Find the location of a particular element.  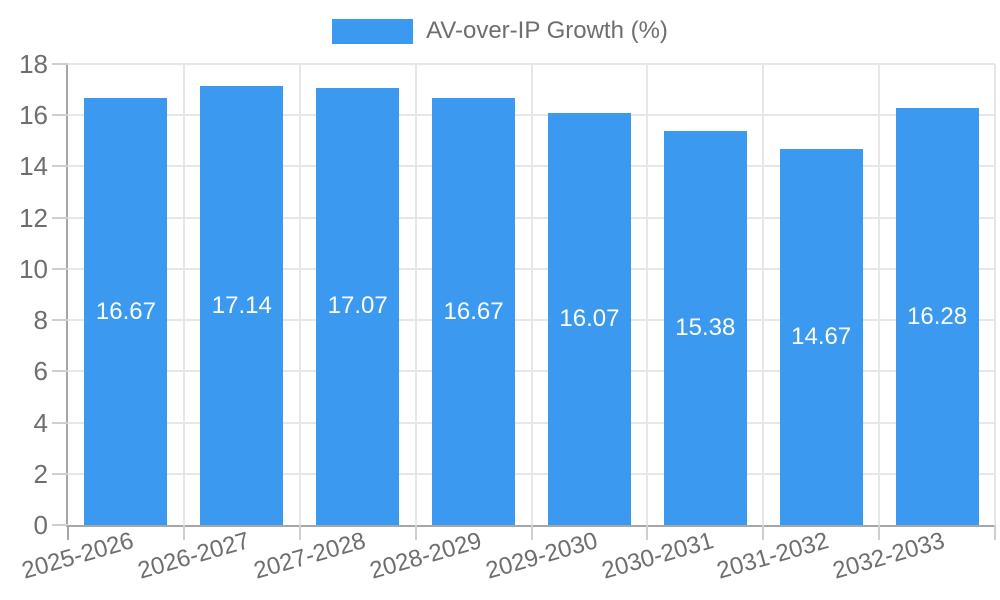

bar-value-label: 16.07 is located at coordinates (589, 319).